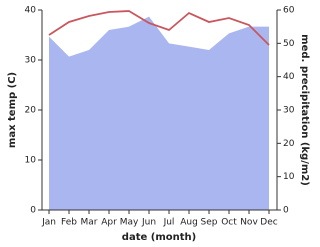  I want to click on x-tick-label: Apr, so click(109, 223).